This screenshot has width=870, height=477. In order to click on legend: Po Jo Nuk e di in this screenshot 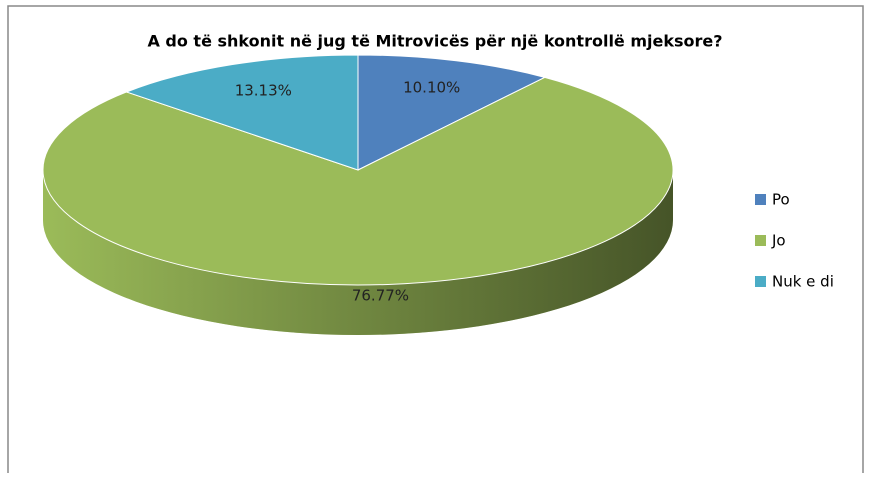, I will do `click(794, 241)`.